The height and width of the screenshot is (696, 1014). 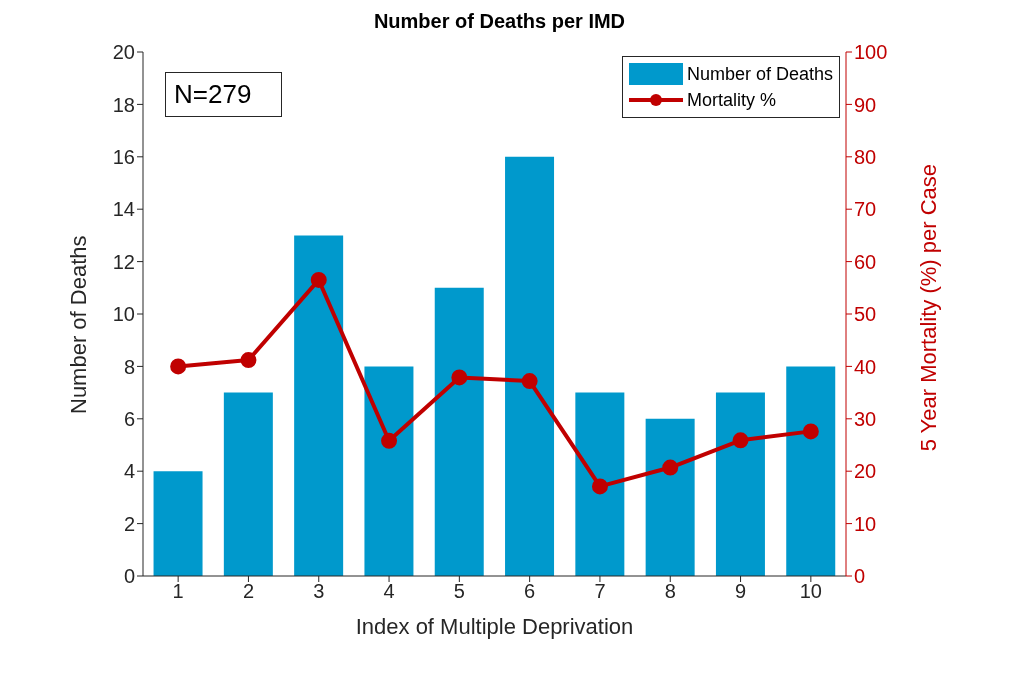 I want to click on y2-tick-label: 100, so click(x=871, y=52).